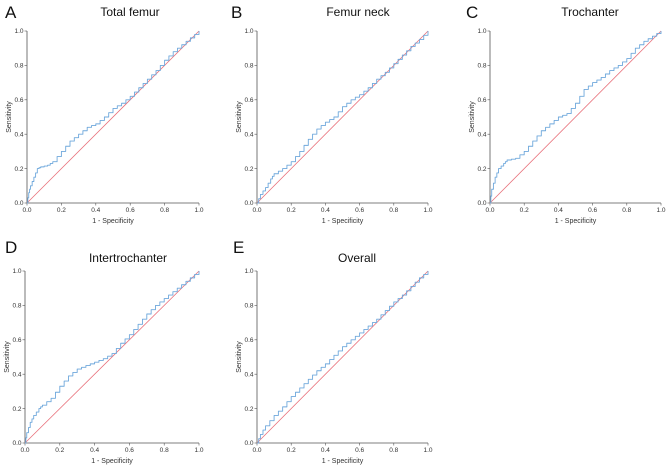  Describe the element at coordinates (256, 450) in the screenshot. I see `panel-e-x-tick-label: 0.0` at that location.